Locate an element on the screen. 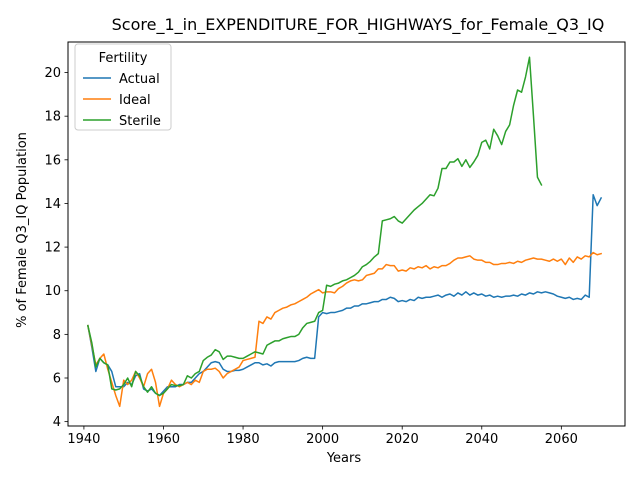  y-tick-label: 12 is located at coordinates (52, 248).